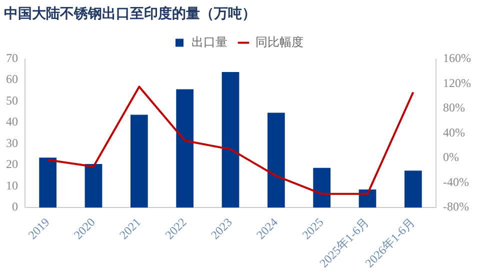  Describe the element at coordinates (457, 83) in the screenshot. I see `y2-tick-label: 120%` at that location.